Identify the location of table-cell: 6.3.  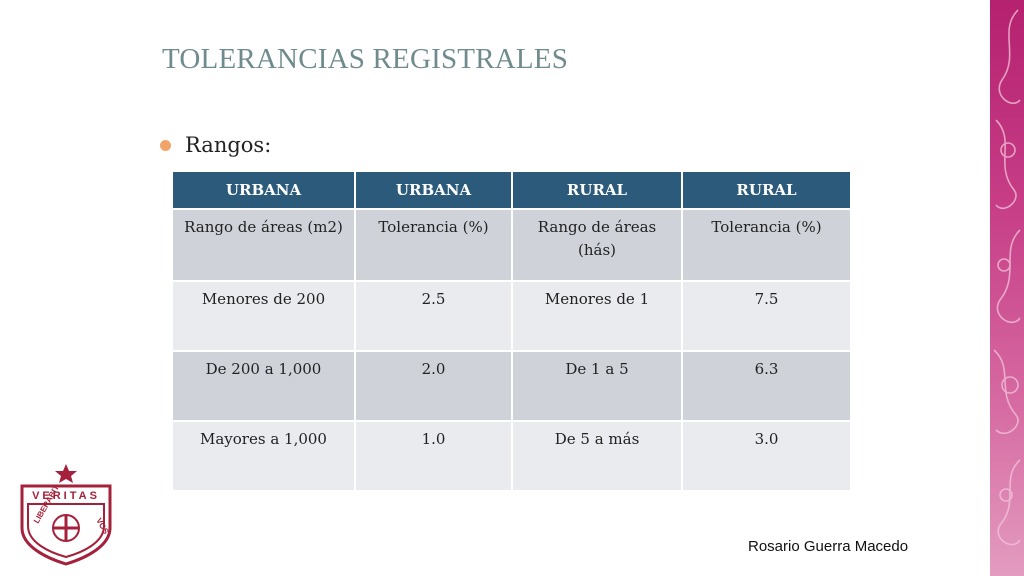
(767, 386).